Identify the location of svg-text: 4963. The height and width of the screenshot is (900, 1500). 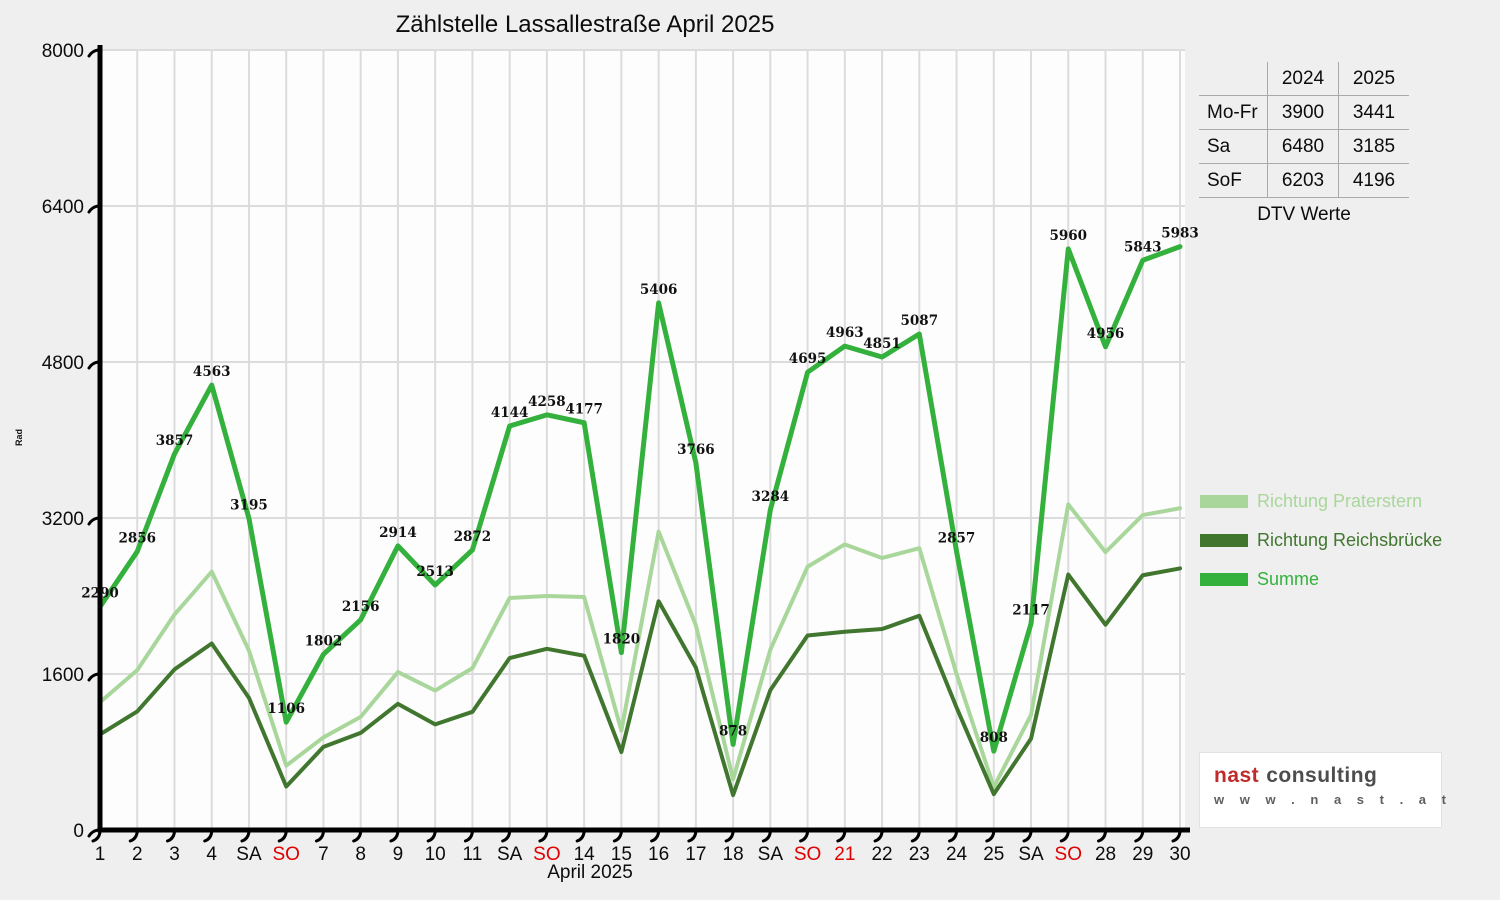
(845, 333).